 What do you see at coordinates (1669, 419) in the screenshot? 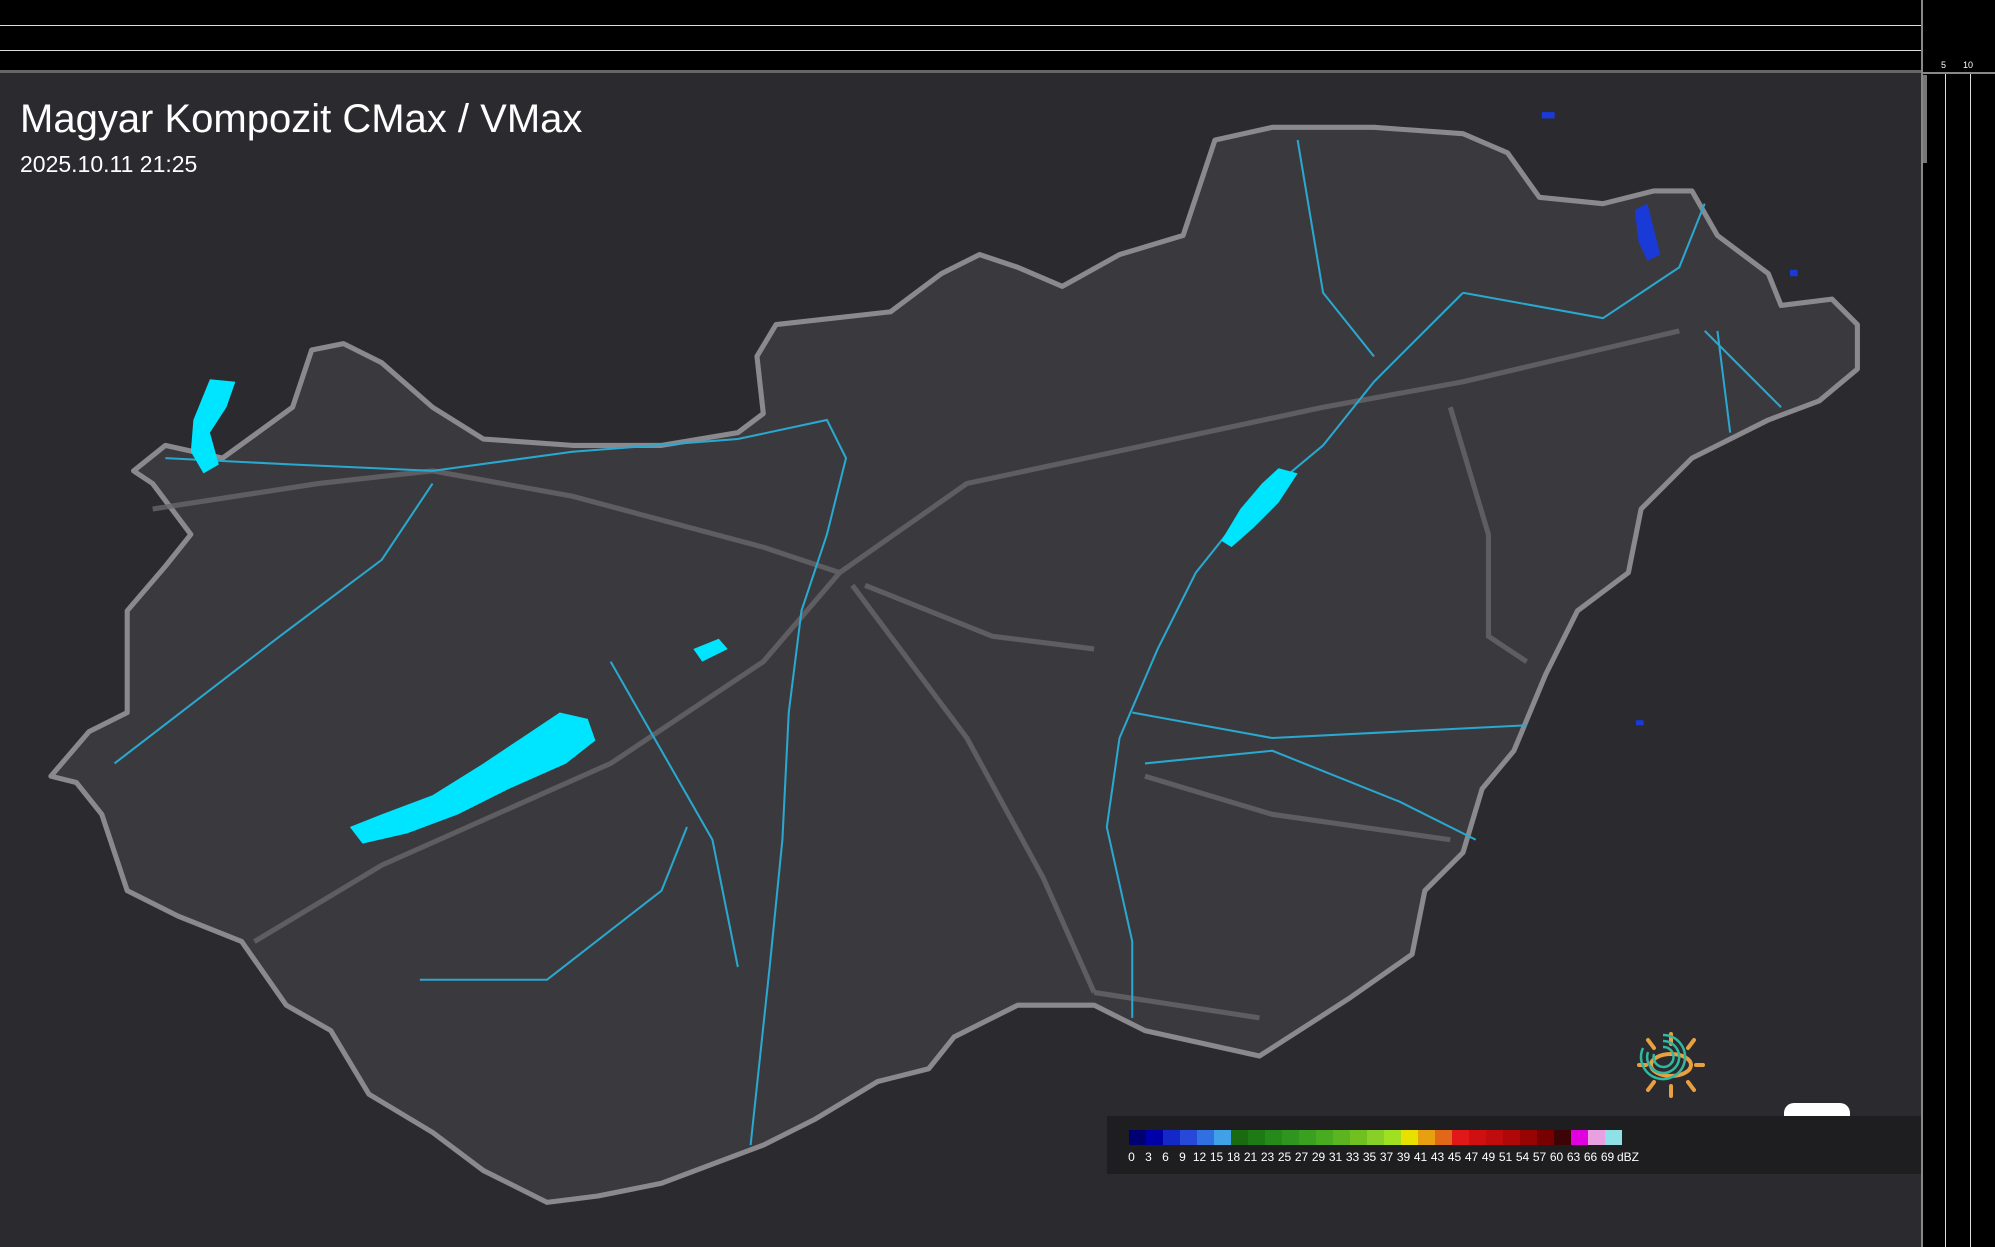
I see `precipitation-echoes` at bounding box center [1669, 419].